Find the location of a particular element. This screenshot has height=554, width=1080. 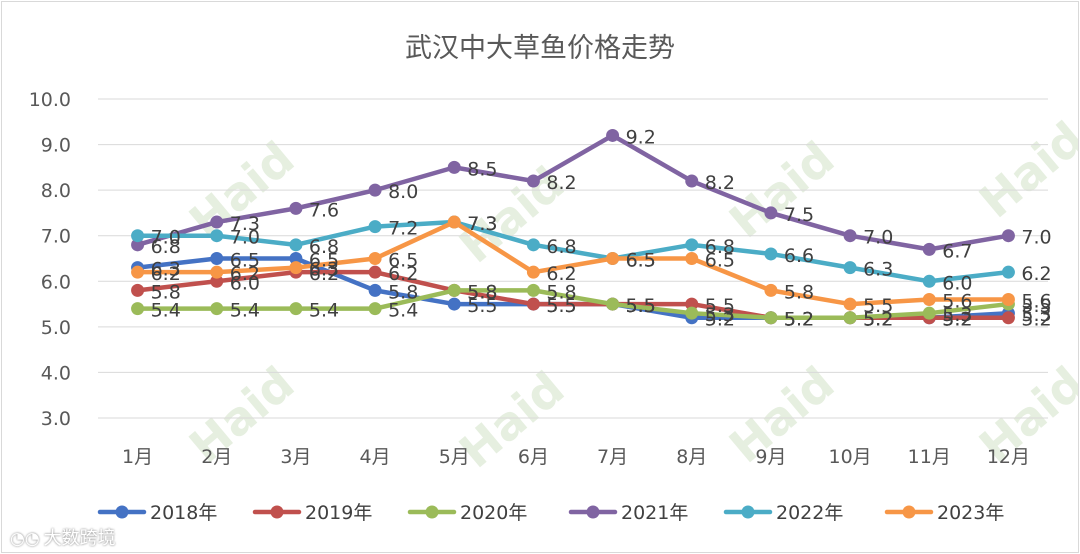

series-2020年 is located at coordinates (573, 304).